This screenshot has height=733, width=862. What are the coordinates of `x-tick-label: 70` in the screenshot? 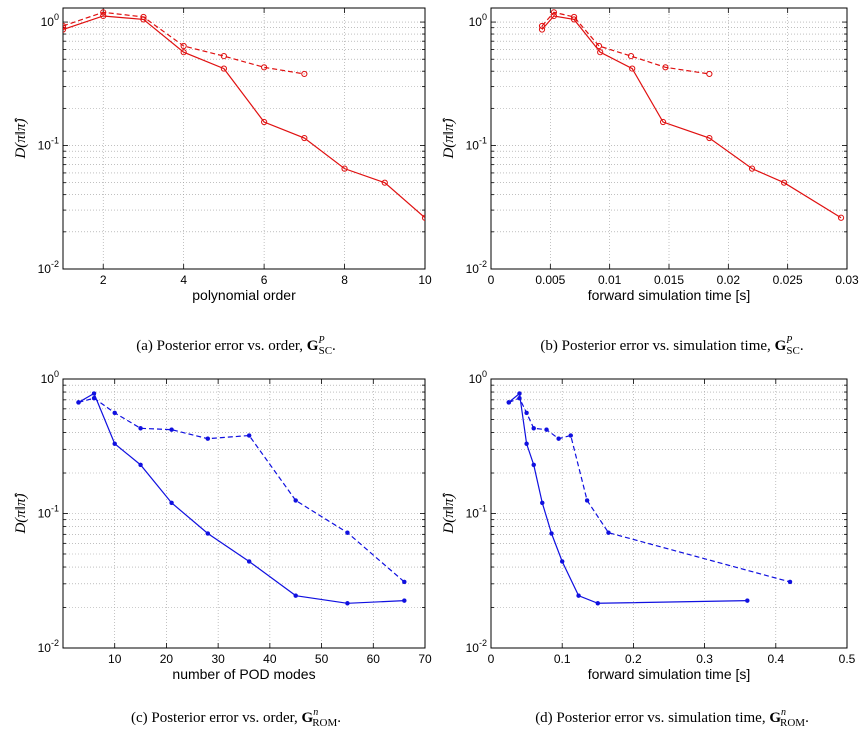 It's located at (425, 659).